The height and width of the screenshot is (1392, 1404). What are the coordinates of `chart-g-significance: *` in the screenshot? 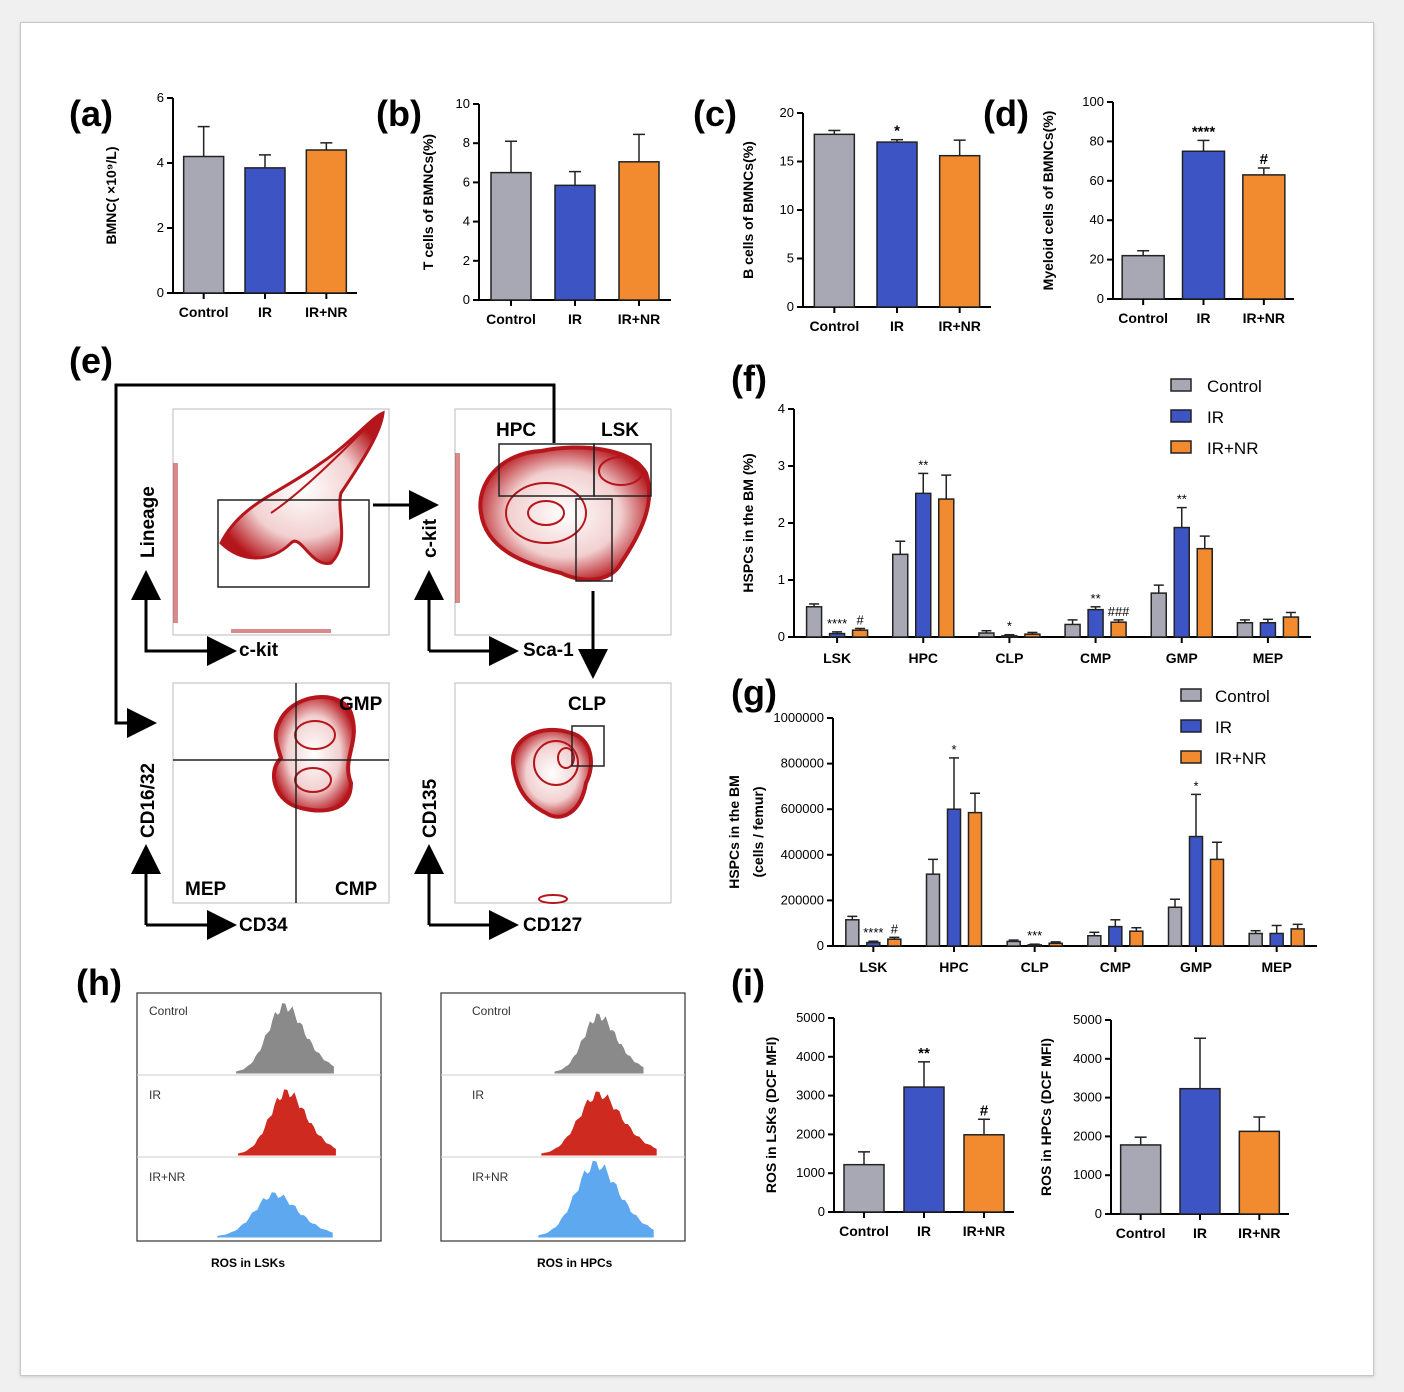 It's located at (953, 749).